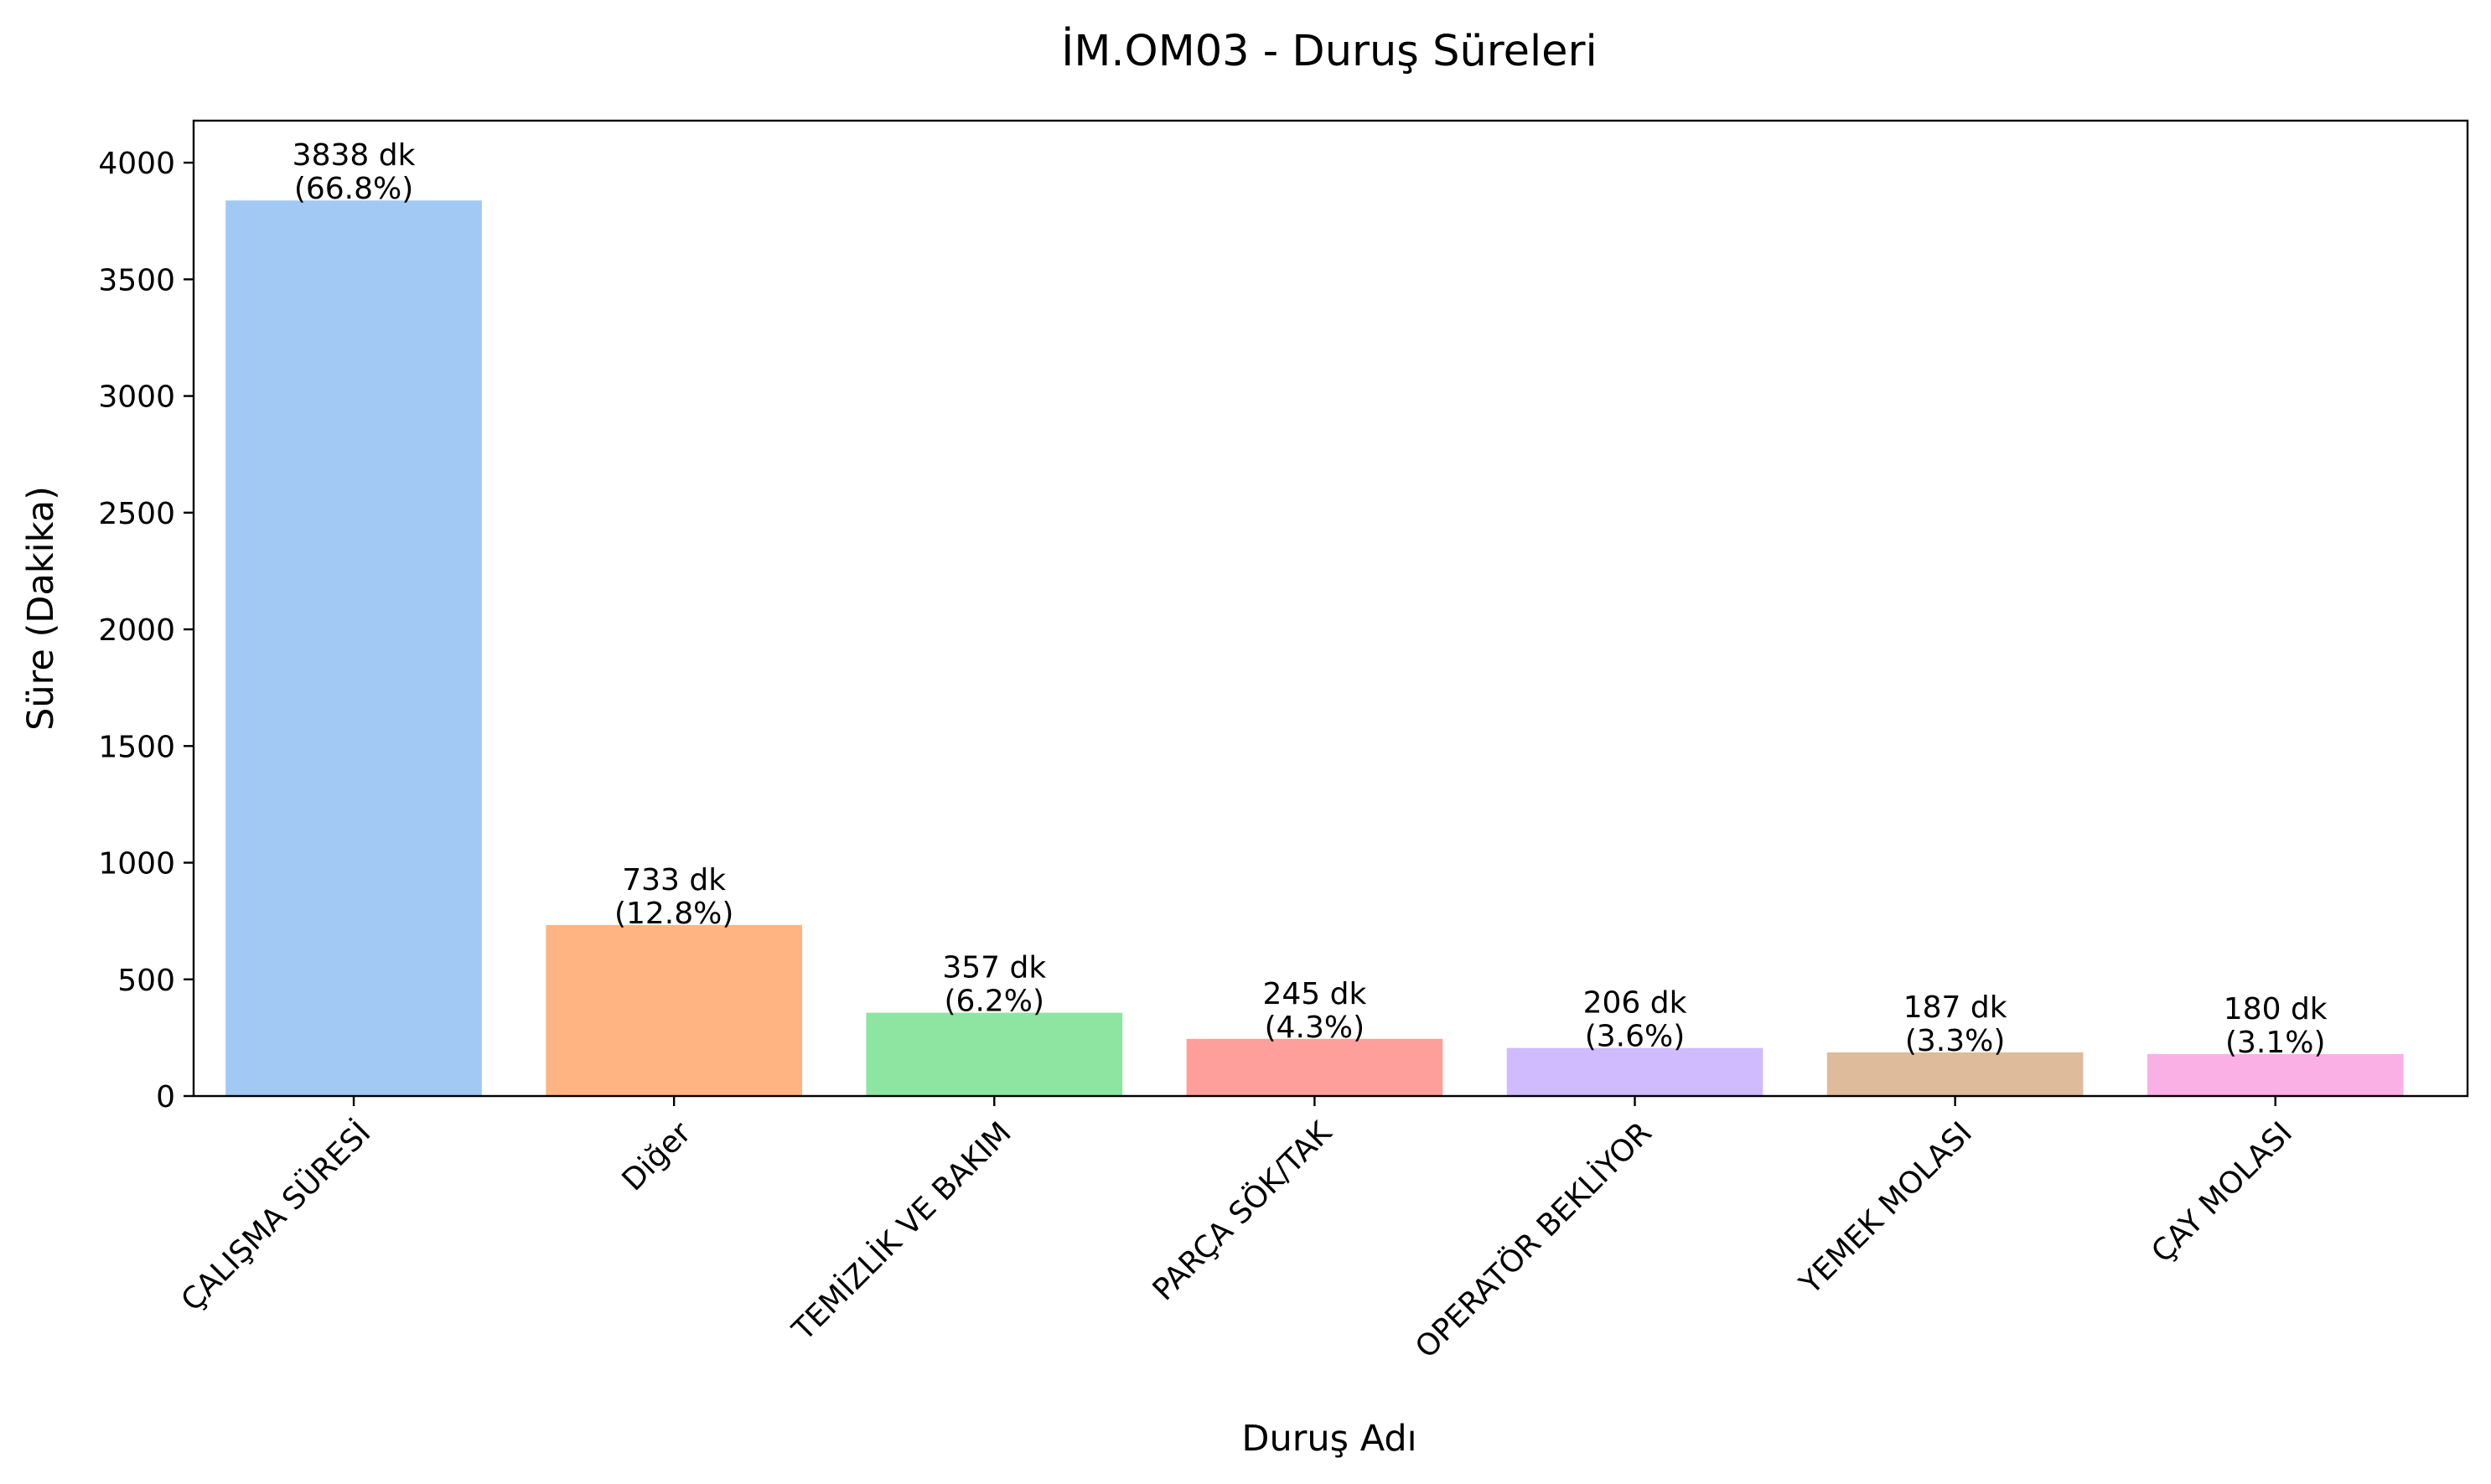  What do you see at coordinates (994, 968) in the screenshot?
I see `bar-value-label: 357 dk` at bounding box center [994, 968].